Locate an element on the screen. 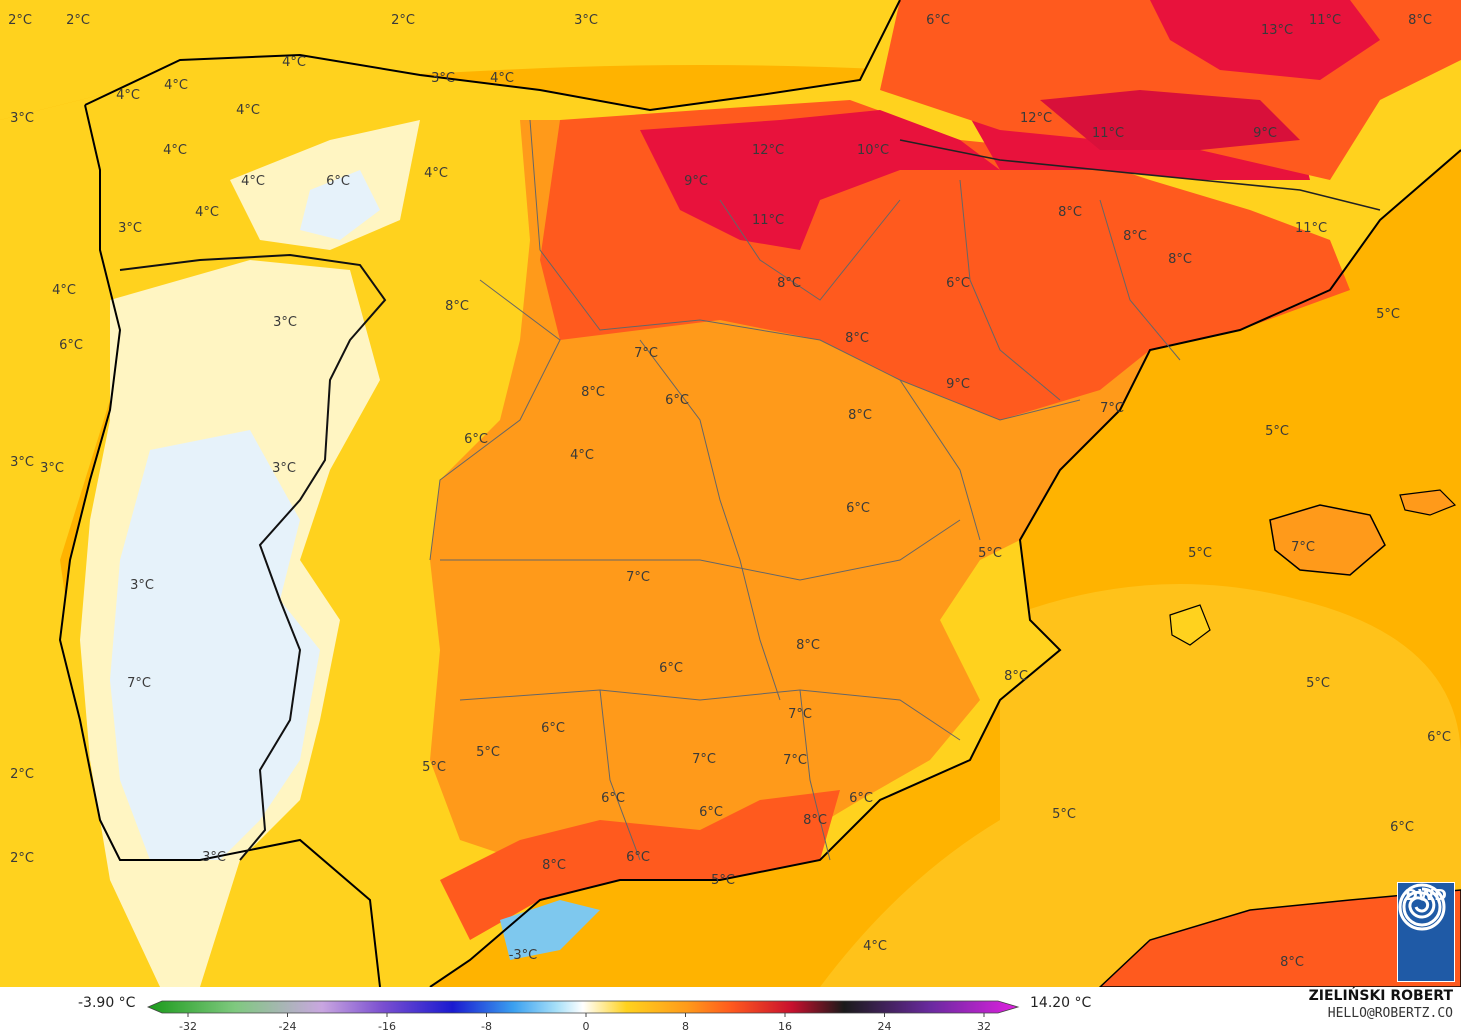 The image size is (1461, 1035). border-spain-portugal is located at coordinates (253, 557).